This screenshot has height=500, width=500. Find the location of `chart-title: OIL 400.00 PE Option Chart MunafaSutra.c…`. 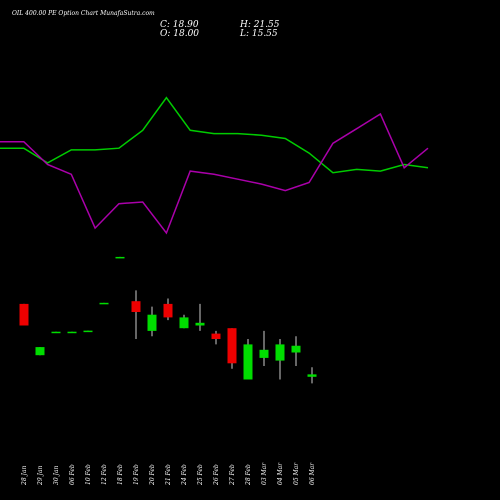

chart-title: OIL 400.00 PE Option Chart MunafaSutra.c… is located at coordinates (83, 13).